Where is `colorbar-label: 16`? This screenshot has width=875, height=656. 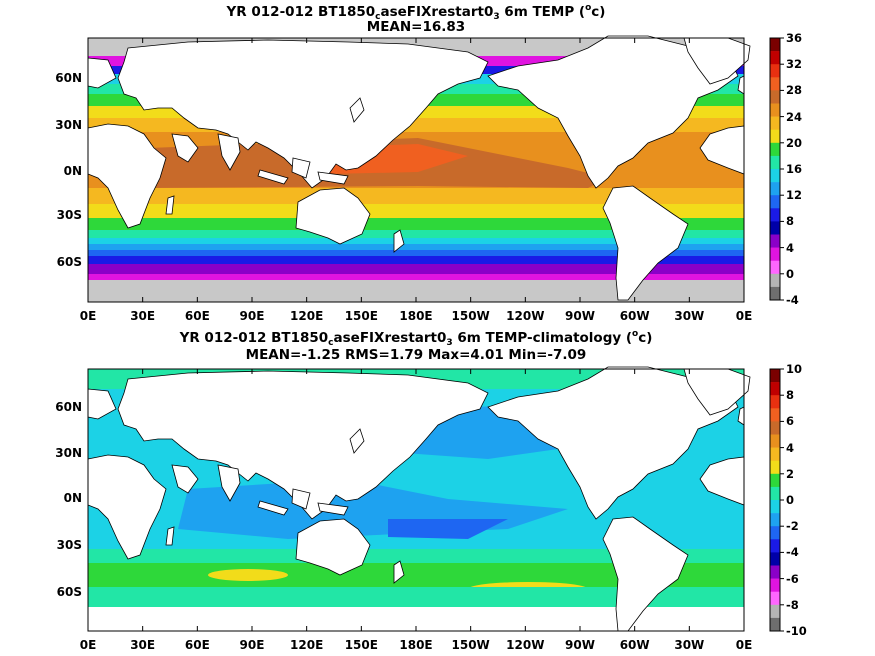 colorbar-label: 16 is located at coordinates (794, 169).